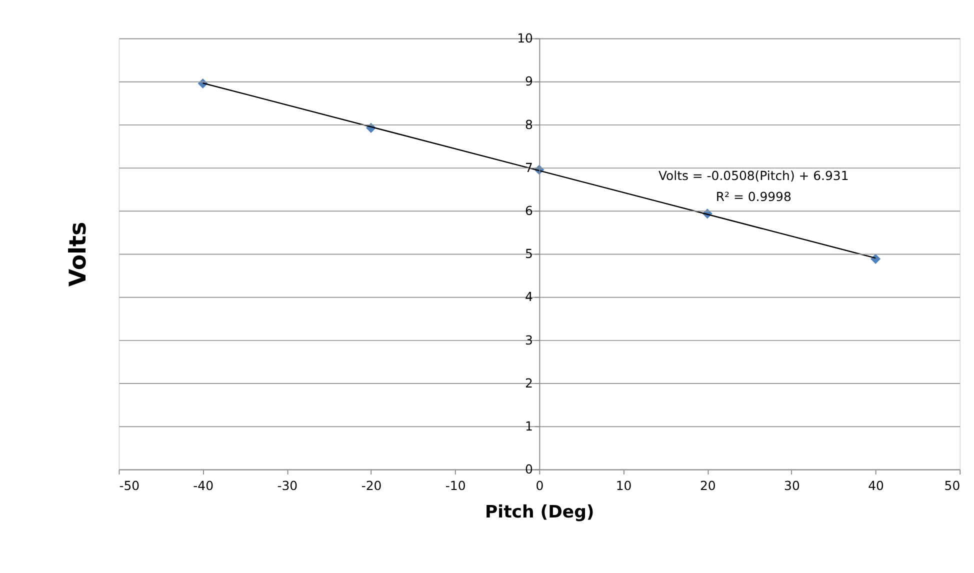  What do you see at coordinates (529, 210) in the screenshot?
I see `y-tick-label: 6` at bounding box center [529, 210].